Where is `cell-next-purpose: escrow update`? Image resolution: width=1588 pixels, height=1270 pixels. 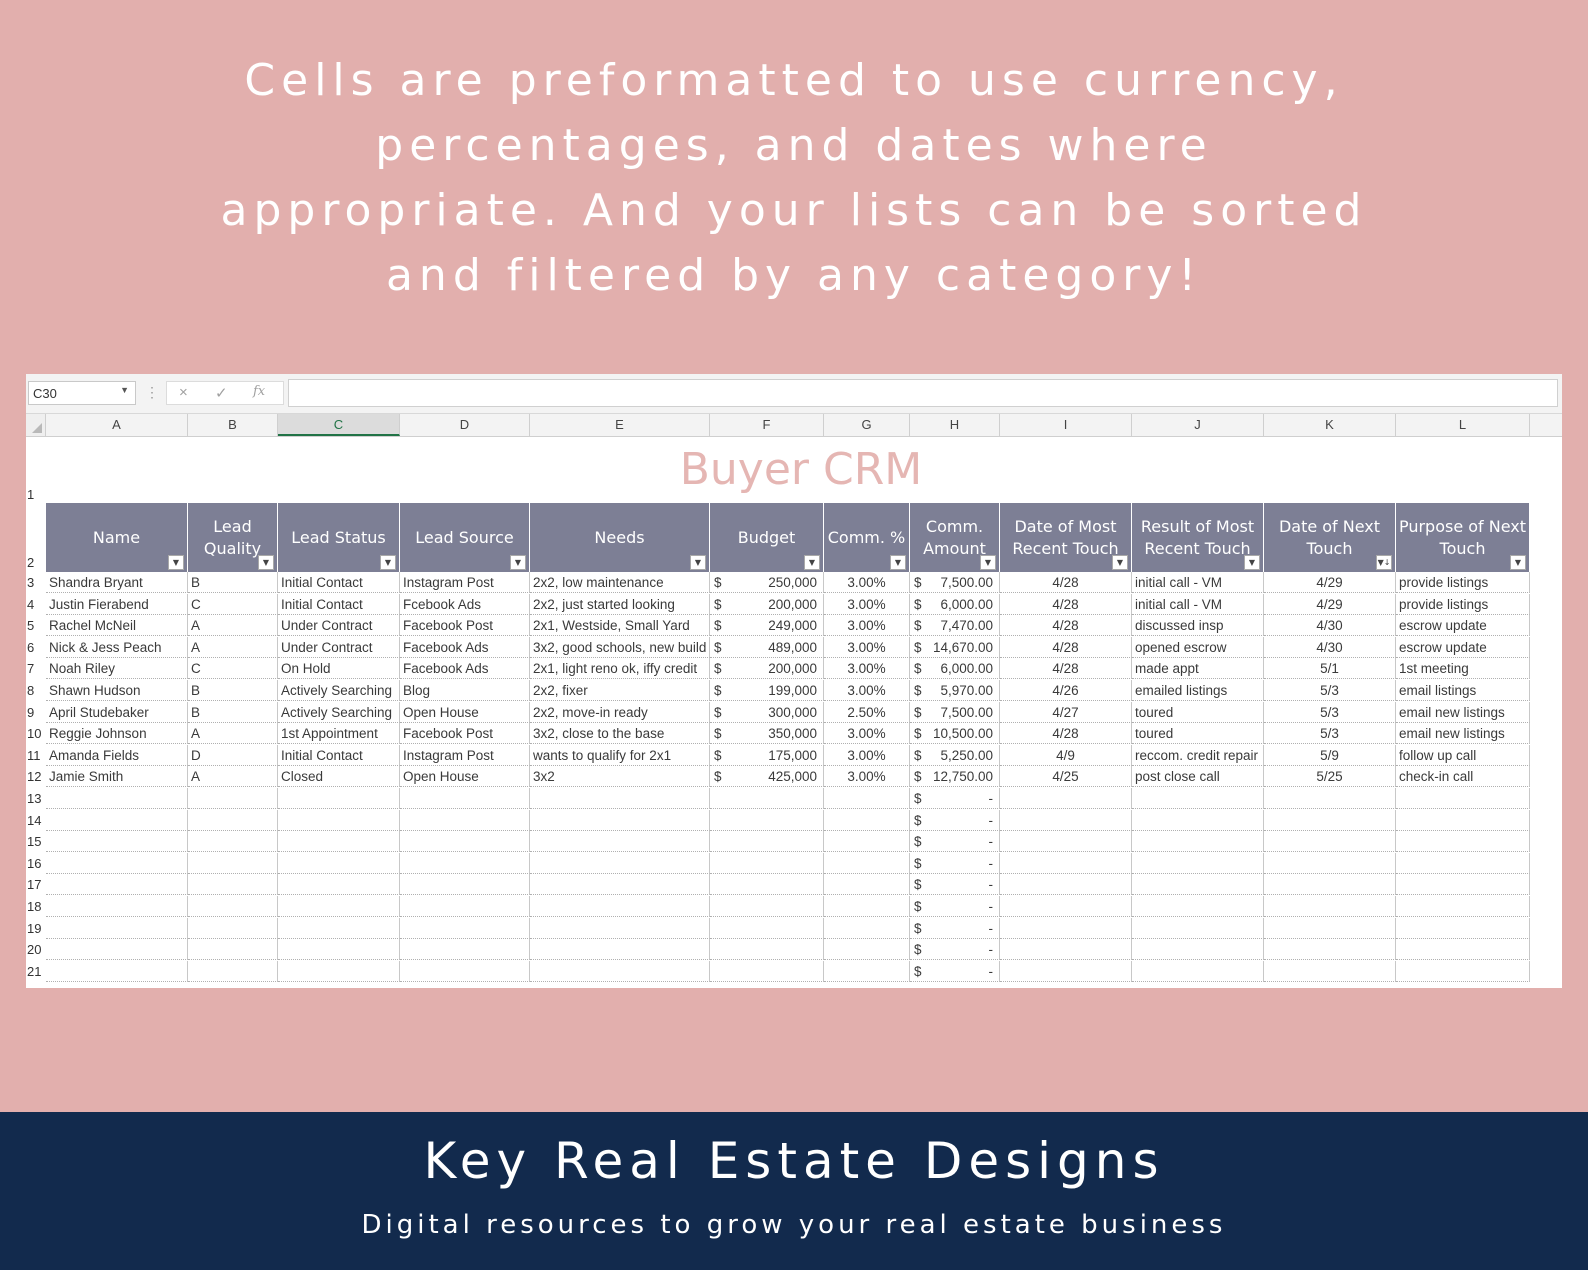
cell-next-purpose: escrow update is located at coordinates (1463, 626).